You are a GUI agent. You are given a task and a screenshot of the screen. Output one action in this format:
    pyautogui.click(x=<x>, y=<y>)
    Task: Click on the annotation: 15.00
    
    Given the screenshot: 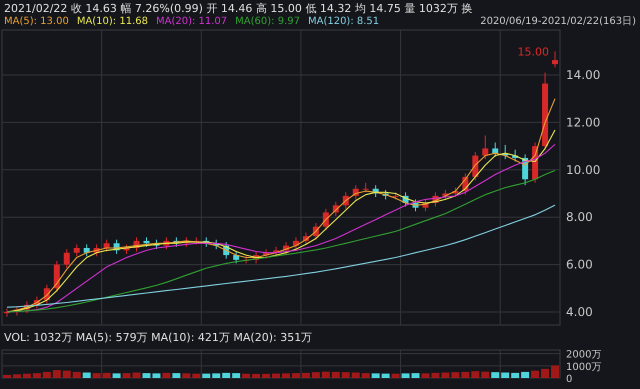 What is the action you would take?
    pyautogui.click(x=534, y=51)
    